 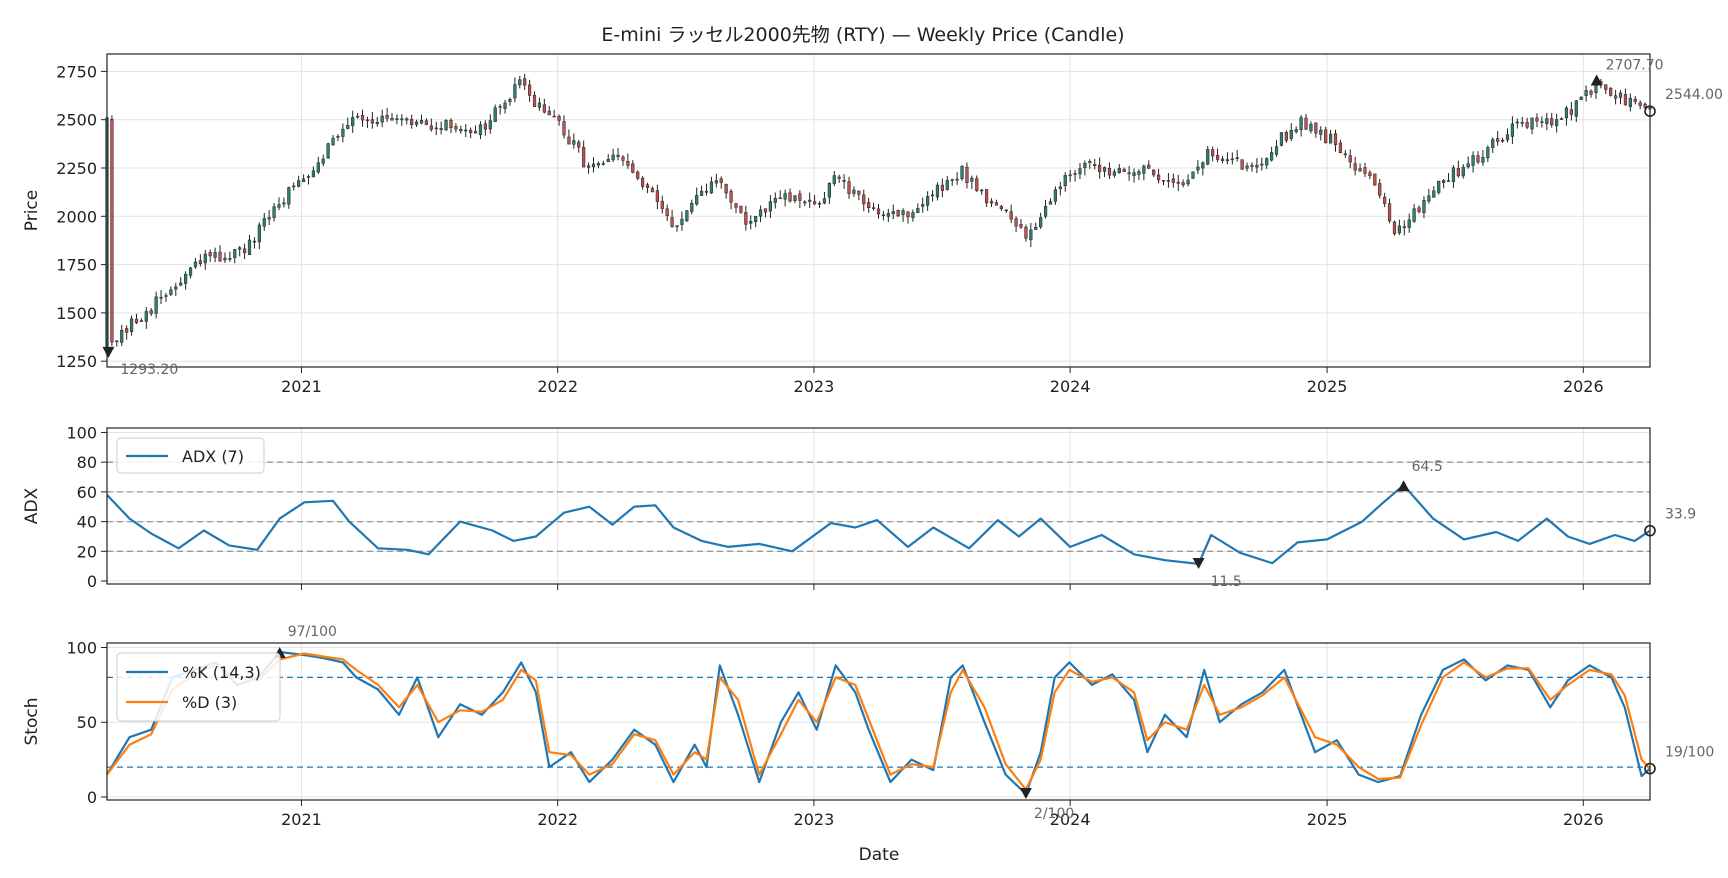 I want to click on adx-legend: ADX (7), so click(x=190, y=455).